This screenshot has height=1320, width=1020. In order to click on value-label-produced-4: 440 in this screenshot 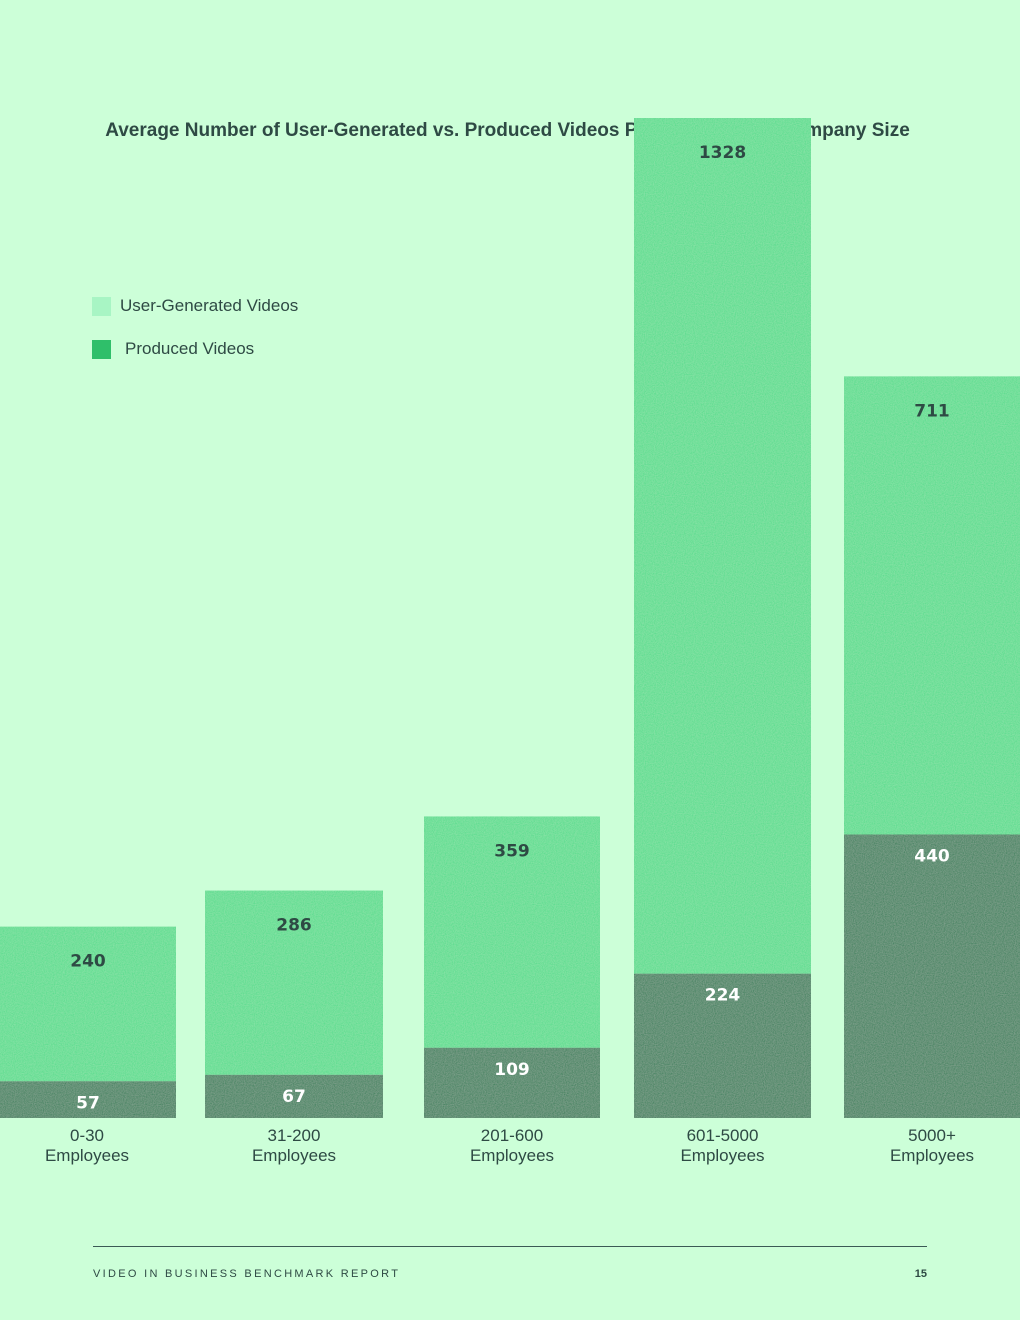, I will do `click(932, 856)`.